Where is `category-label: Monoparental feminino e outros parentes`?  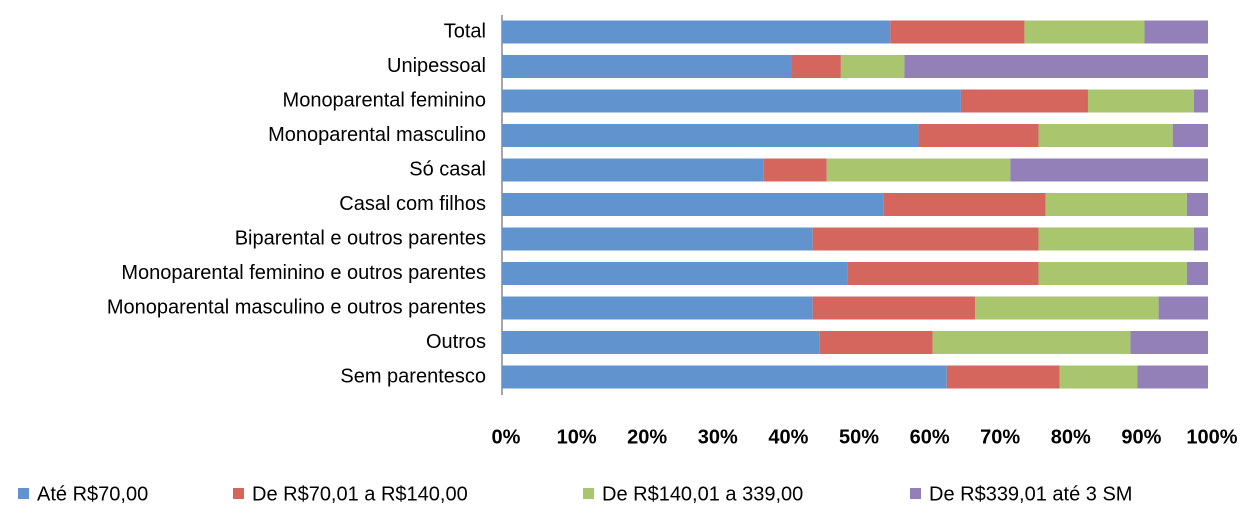
category-label: Monoparental feminino e outros parentes is located at coordinates (303, 273).